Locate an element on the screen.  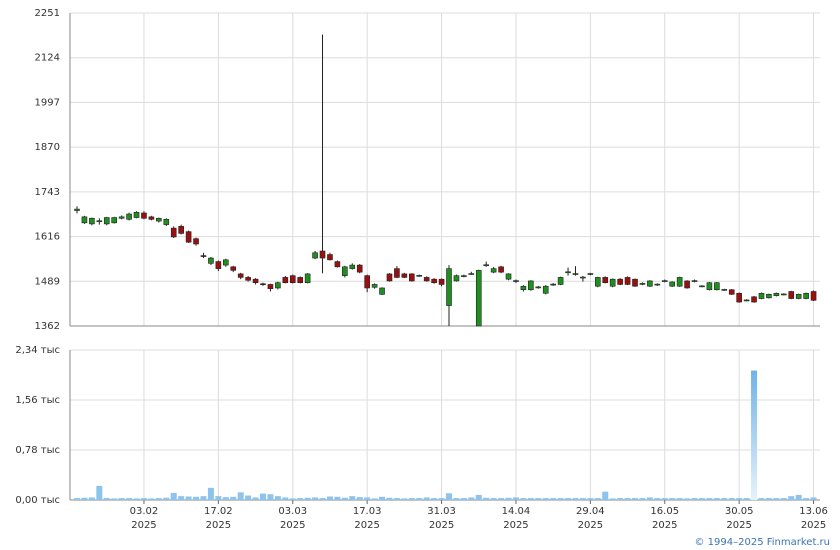
x-tick-label: 17.03 2025 is located at coordinates (367, 518).